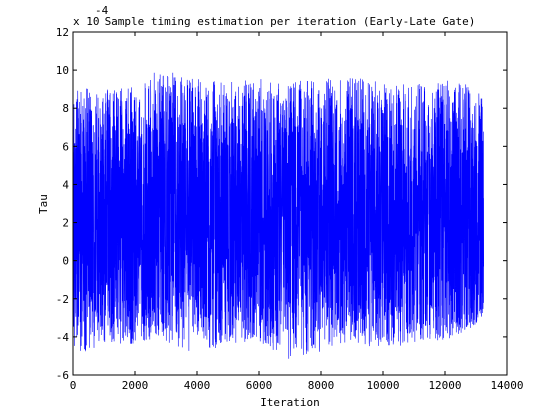 Image resolution: width=560 pixels, height=420 pixels. Describe the element at coordinates (62, 32) in the screenshot. I see `y-tick-label: 12` at that location.